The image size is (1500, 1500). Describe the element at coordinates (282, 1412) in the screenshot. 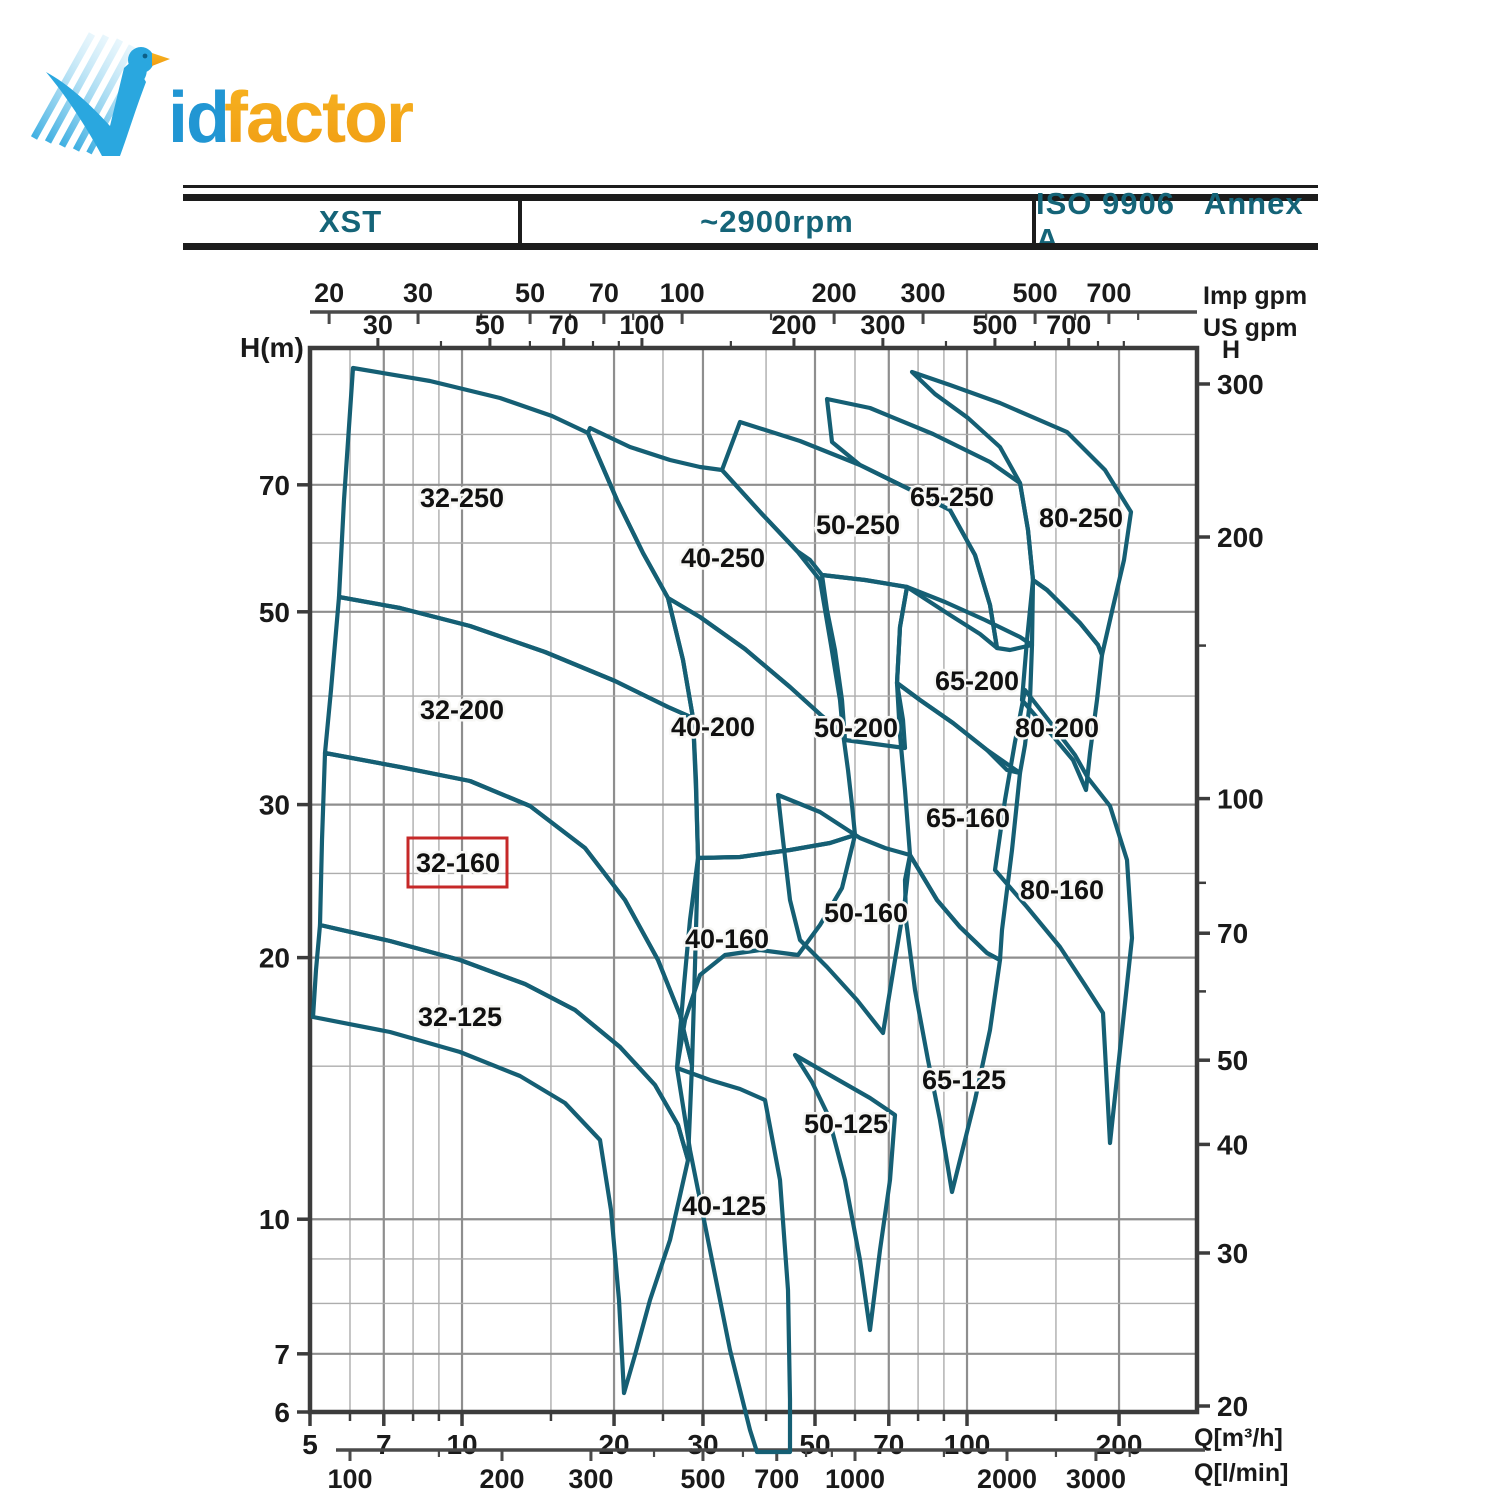

I see `hm-label-6: 6` at that location.